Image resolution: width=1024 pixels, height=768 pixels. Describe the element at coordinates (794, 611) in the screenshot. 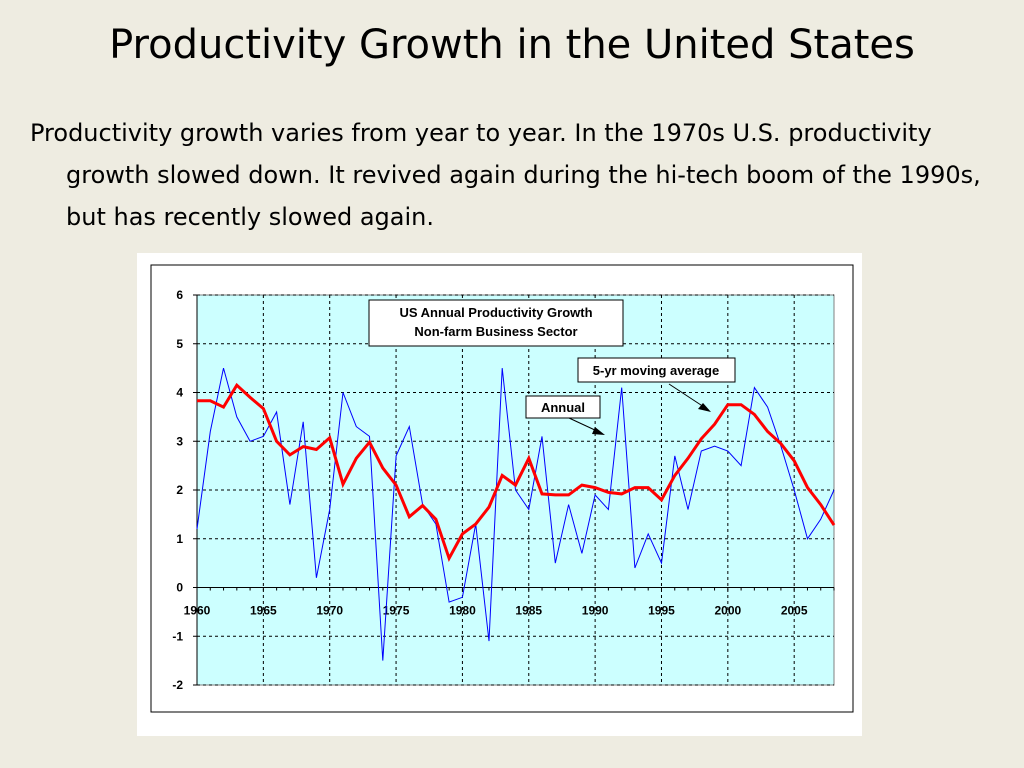

I see `x-tick-label: 2005` at that location.